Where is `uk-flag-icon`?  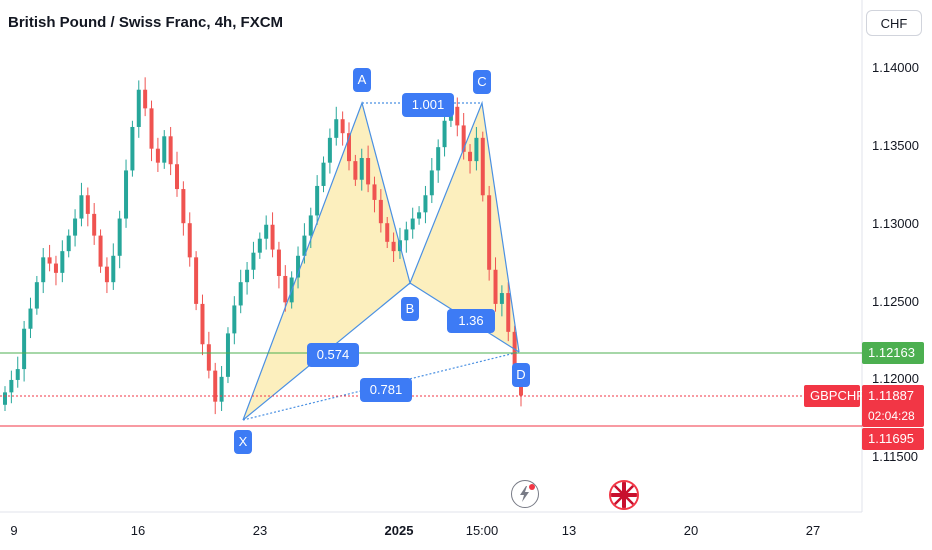 uk-flag-icon is located at coordinates (624, 495).